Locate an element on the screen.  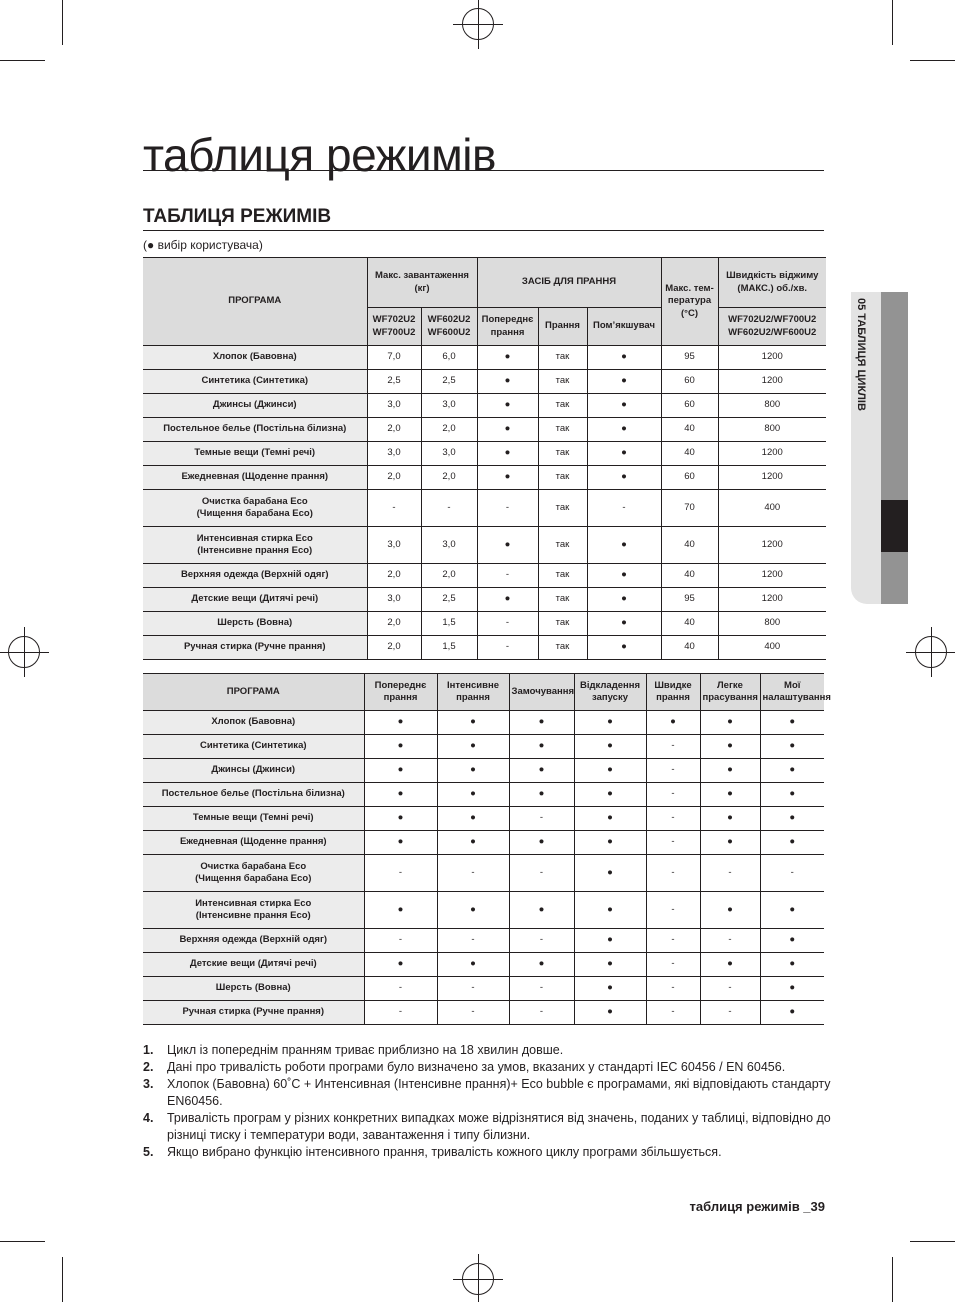
header-spin: Швидкість віджиму (МАКС.) об./хв. is located at coordinates (772, 282).